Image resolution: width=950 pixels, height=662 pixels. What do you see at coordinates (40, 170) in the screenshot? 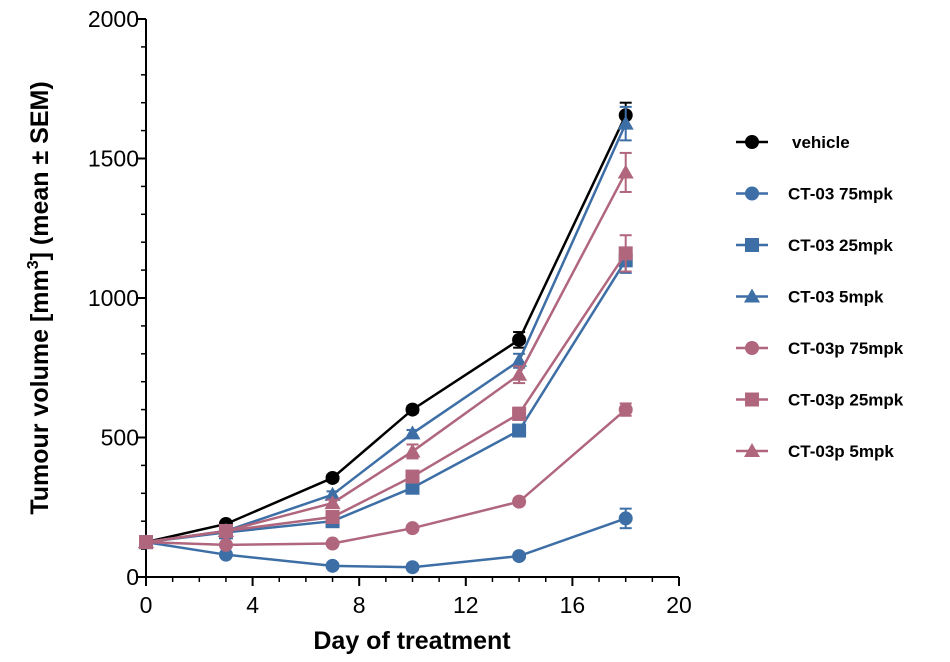
I see `y-axis-title-end: ] (mean ± SEM)` at bounding box center [40, 170].